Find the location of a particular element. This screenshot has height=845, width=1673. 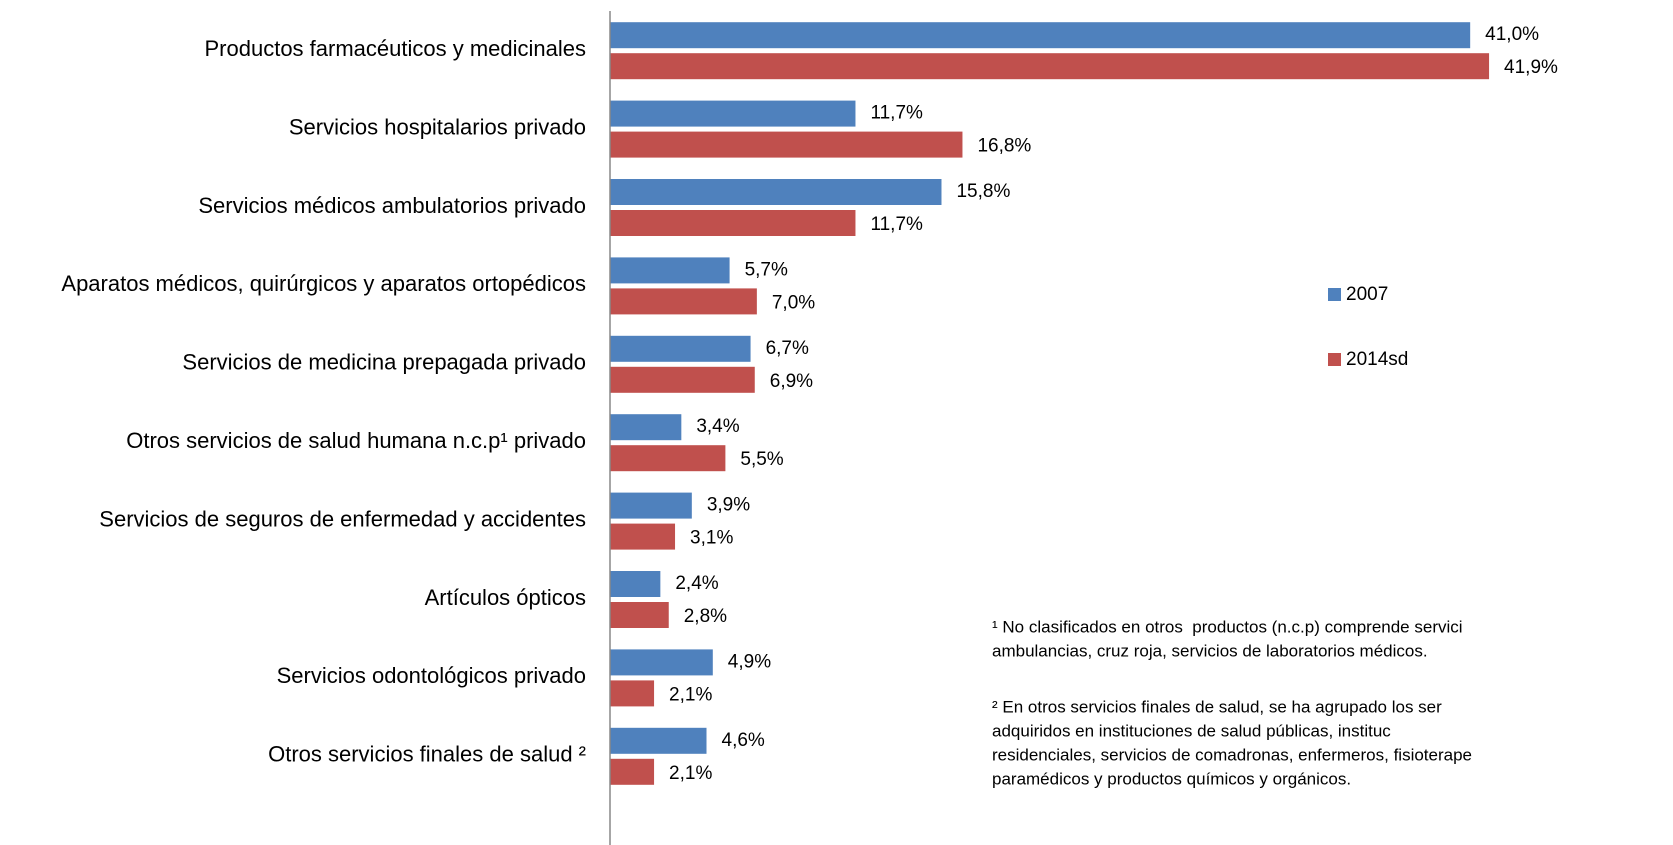

value-label: 2,8% is located at coordinates (705, 616).